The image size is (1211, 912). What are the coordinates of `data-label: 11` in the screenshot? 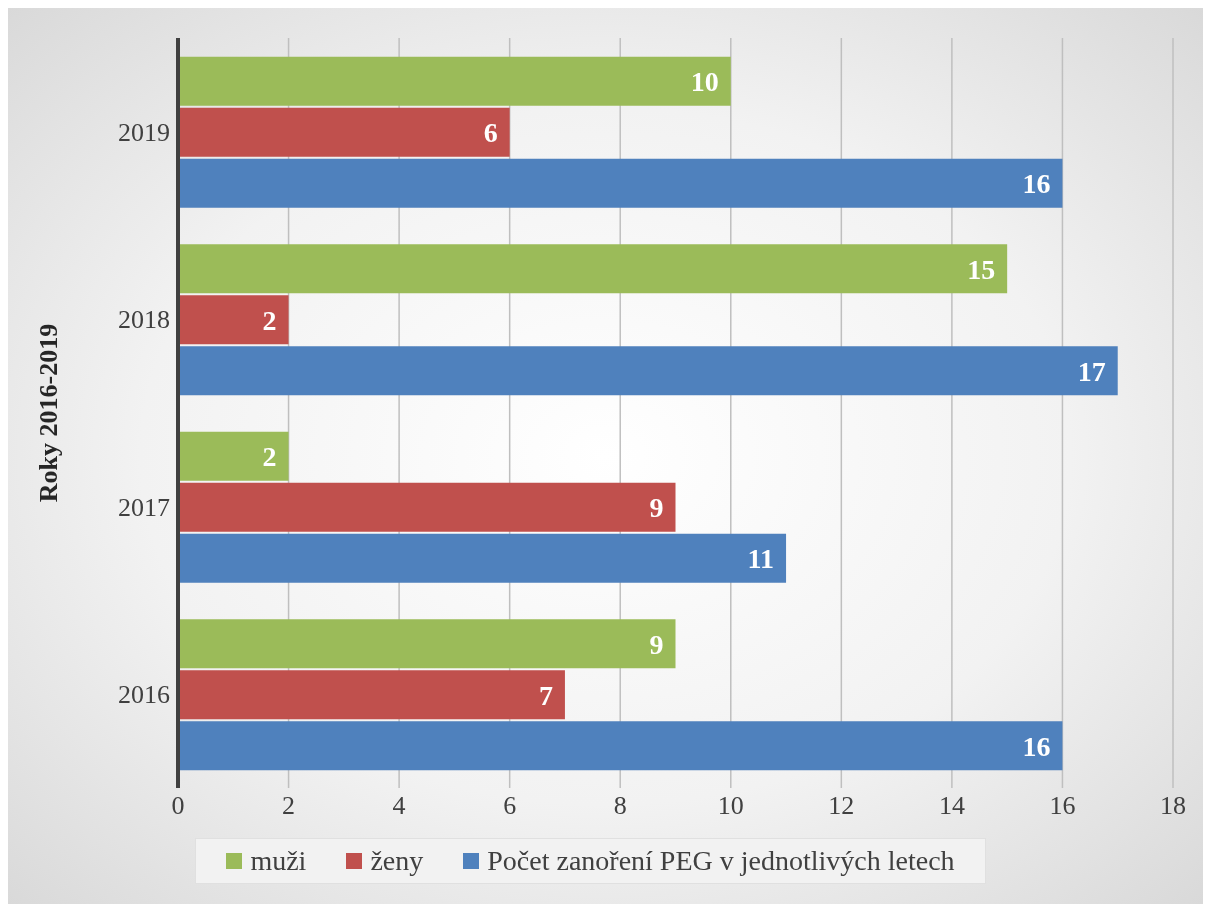 It's located at (761, 559).